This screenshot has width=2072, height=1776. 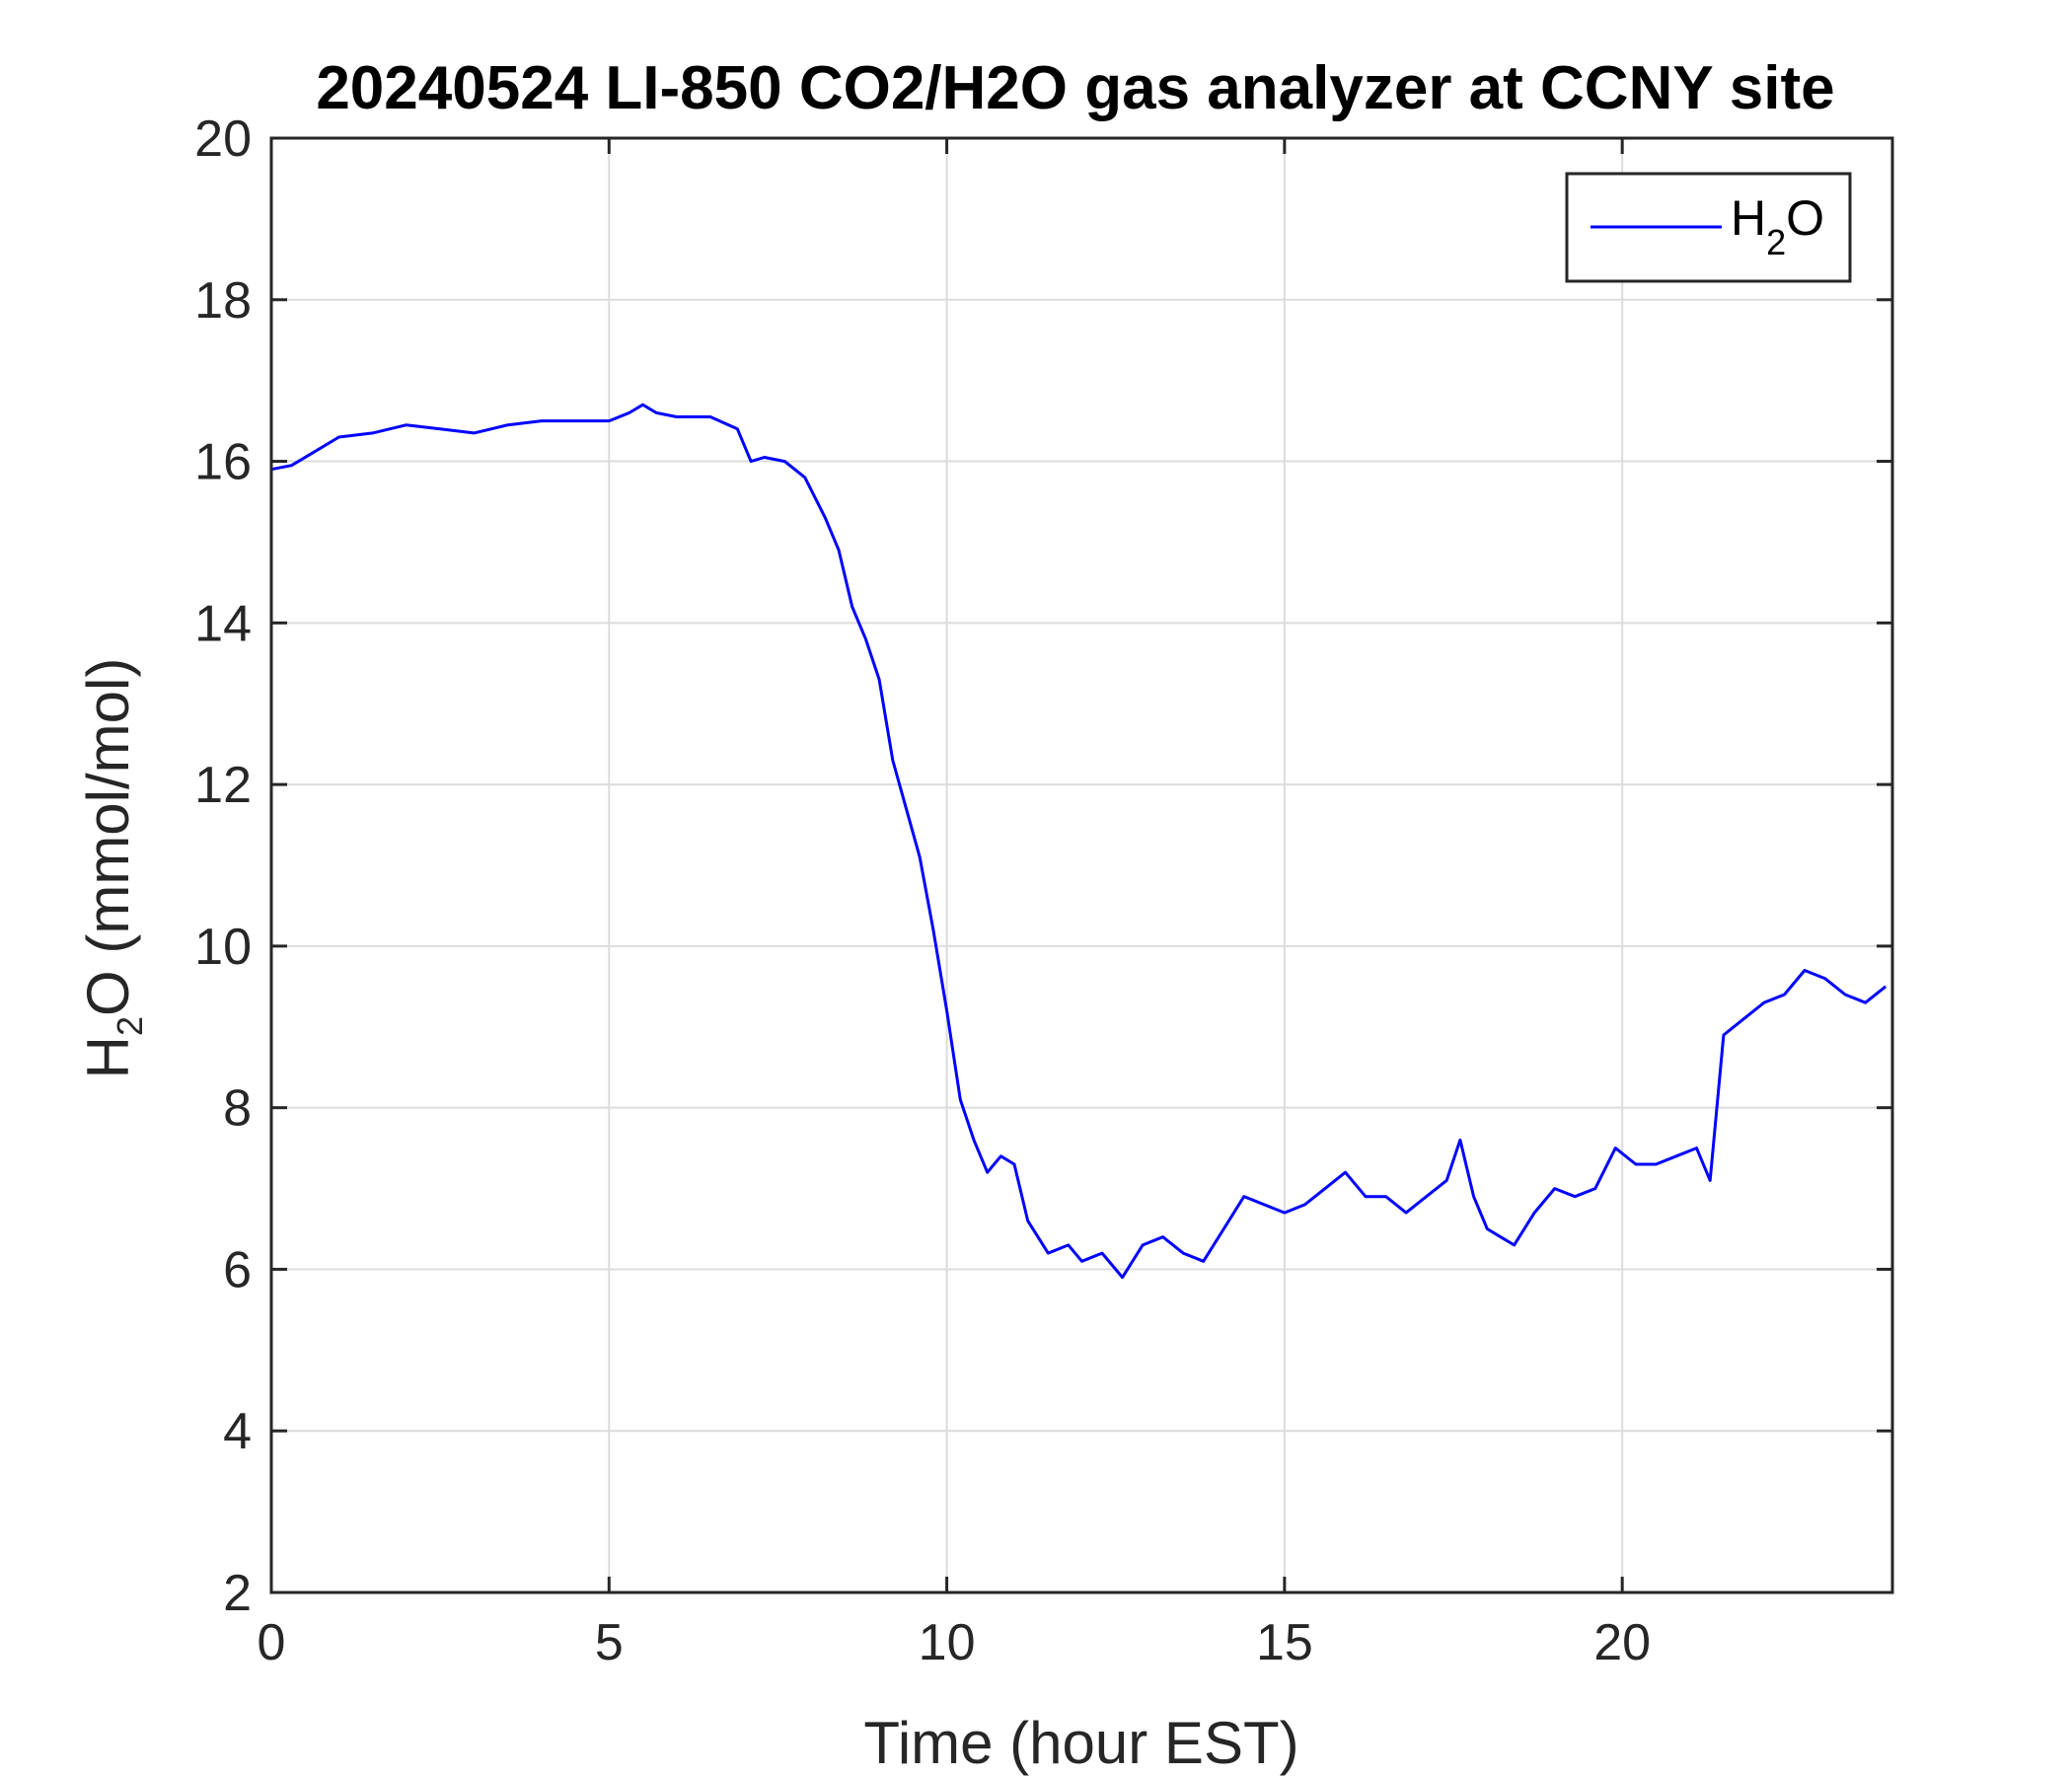 What do you see at coordinates (948, 1643) in the screenshot?
I see `x-tick-label: 10` at bounding box center [948, 1643].